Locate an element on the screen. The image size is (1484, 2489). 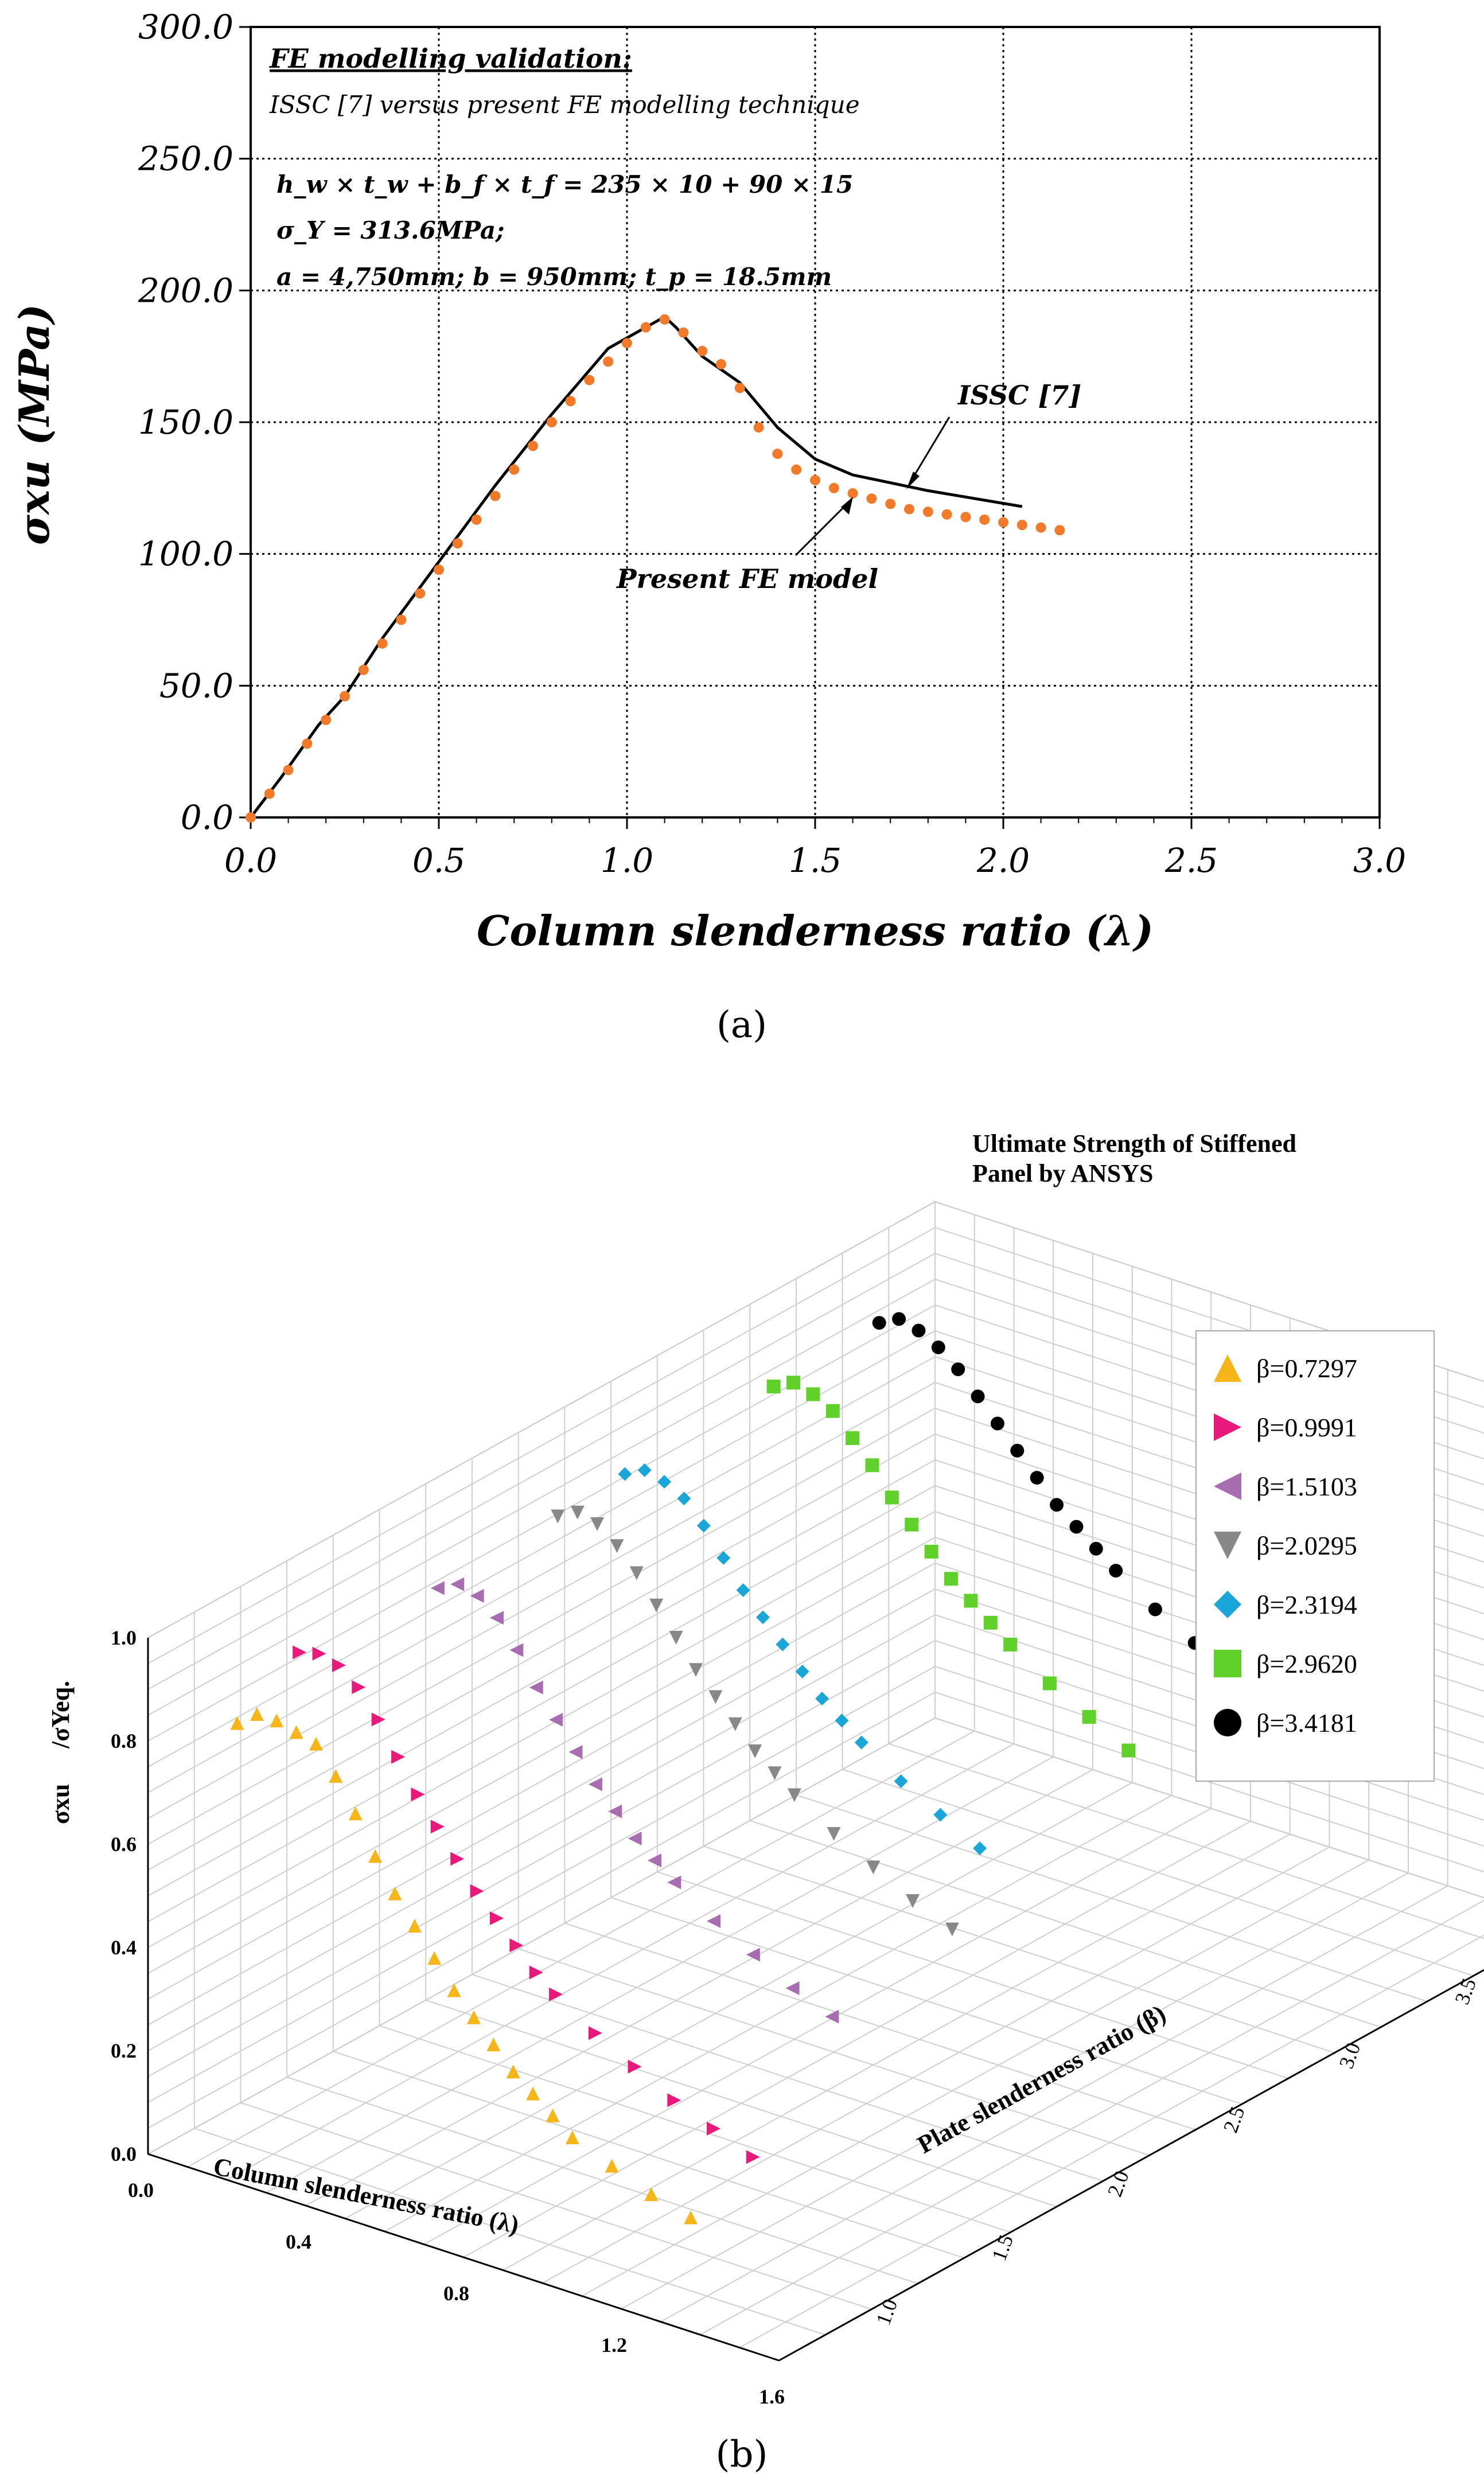
panel-a-x-tick-label: 0.0 is located at coordinates (251, 860).